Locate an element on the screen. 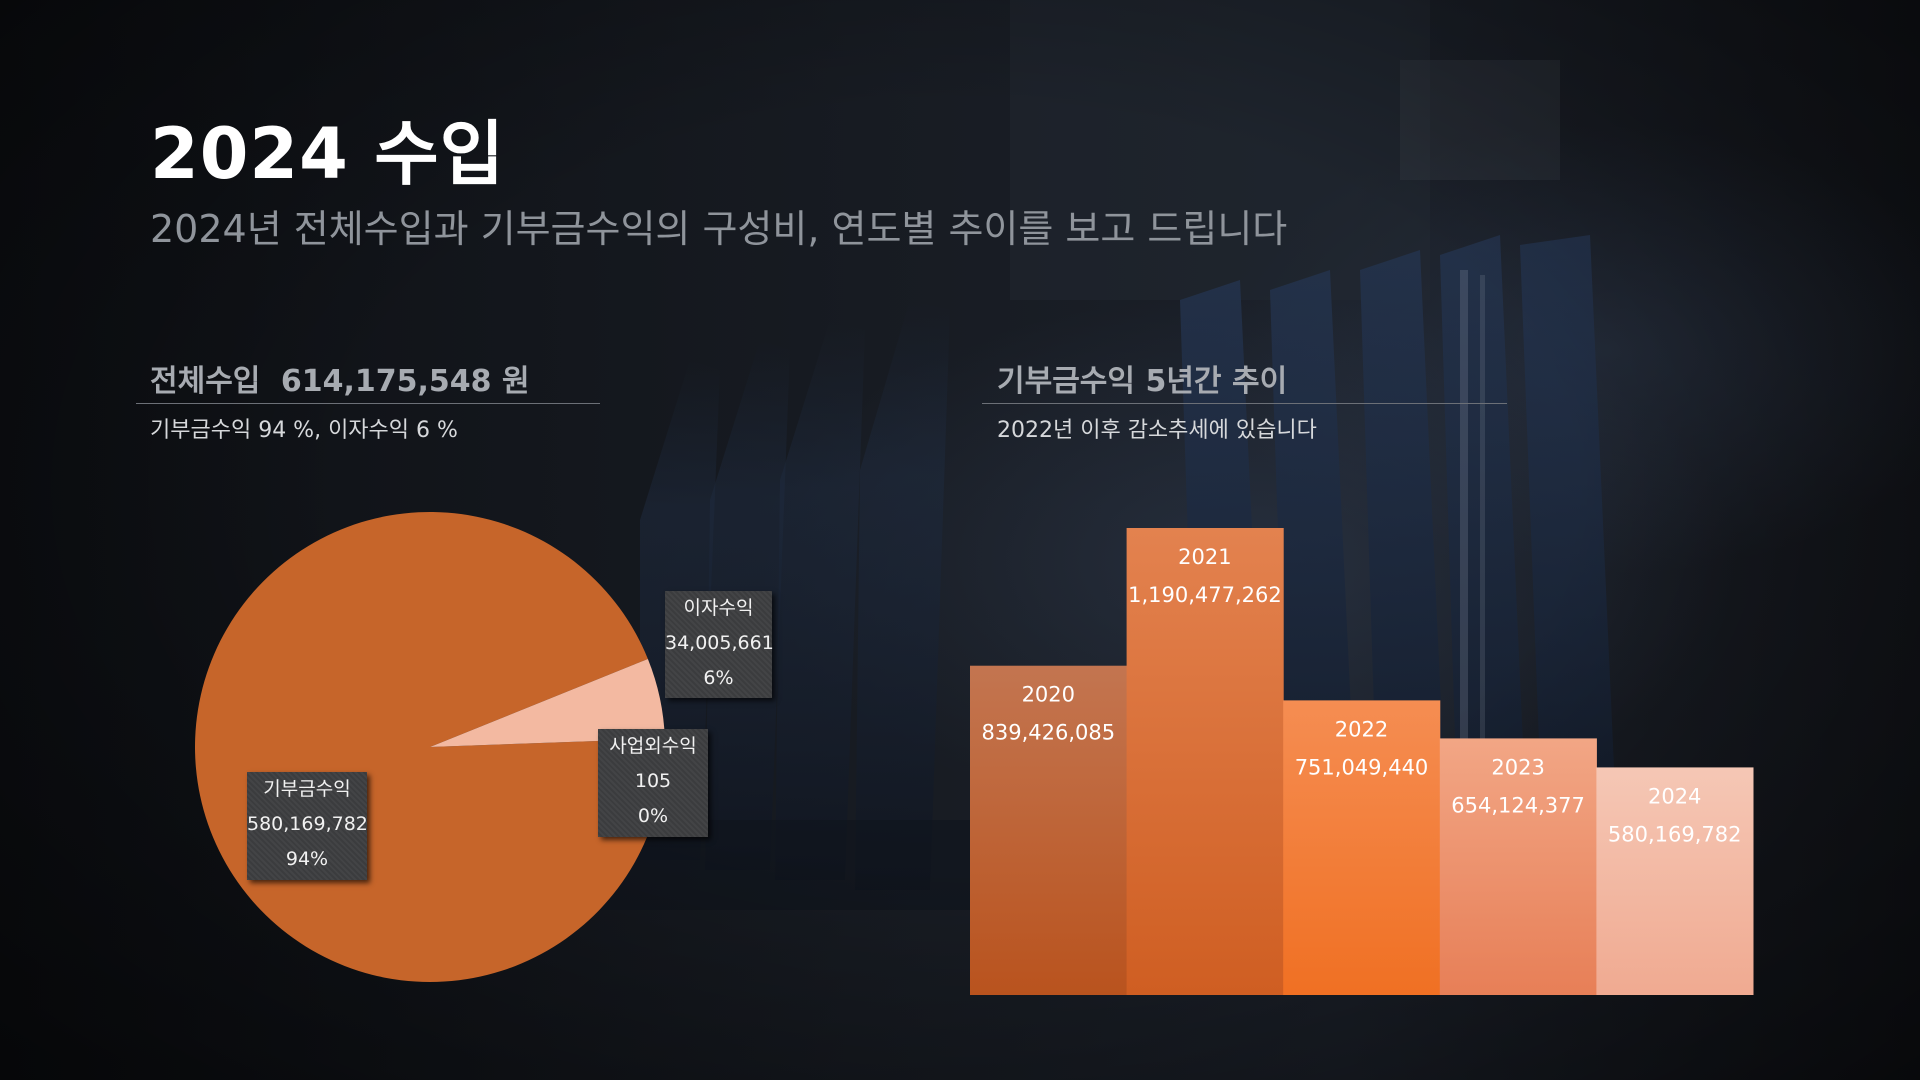 This screenshot has height=1080, width=1920. bar-2020 is located at coordinates (1049, 830).